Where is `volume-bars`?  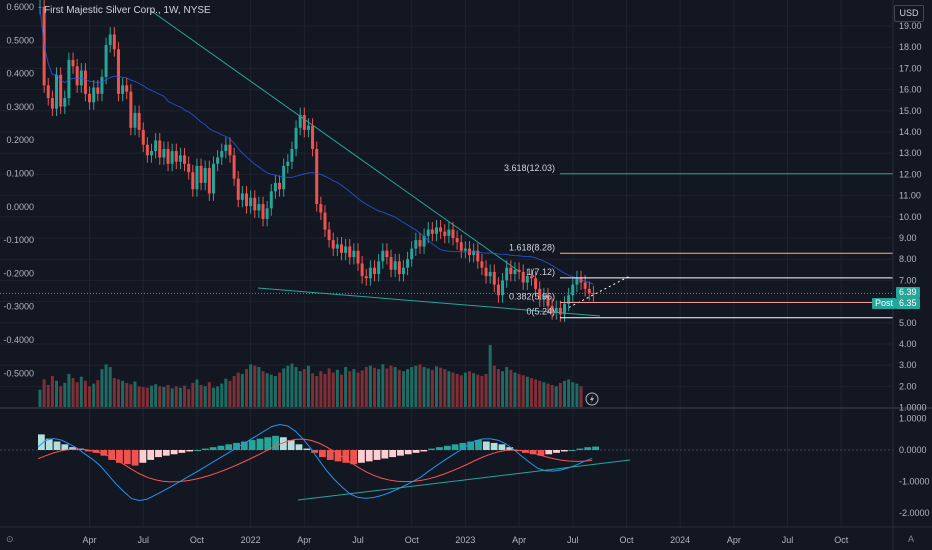 volume-bars is located at coordinates (310, 376).